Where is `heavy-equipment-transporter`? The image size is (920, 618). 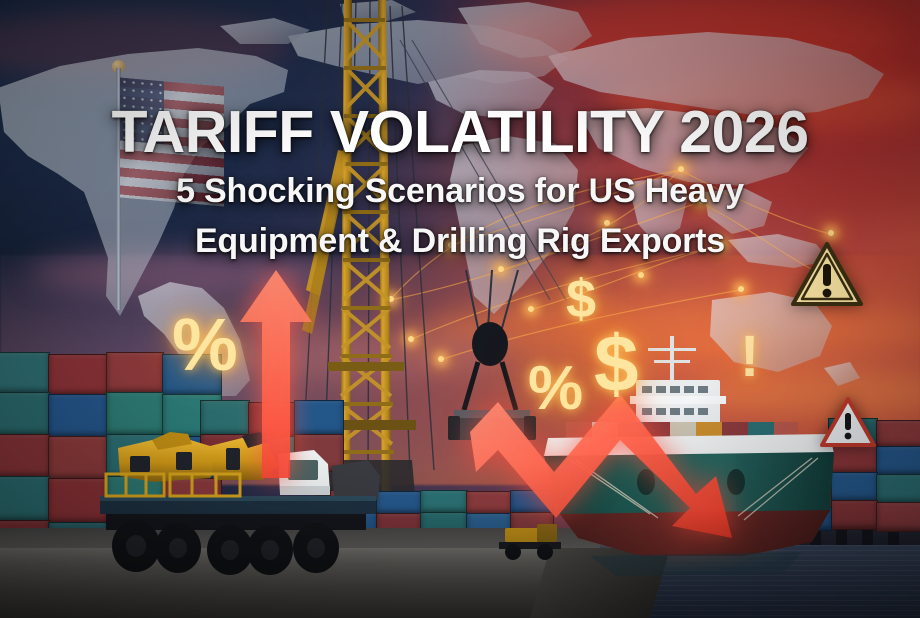 heavy-equipment-transporter is located at coordinates (237, 510).